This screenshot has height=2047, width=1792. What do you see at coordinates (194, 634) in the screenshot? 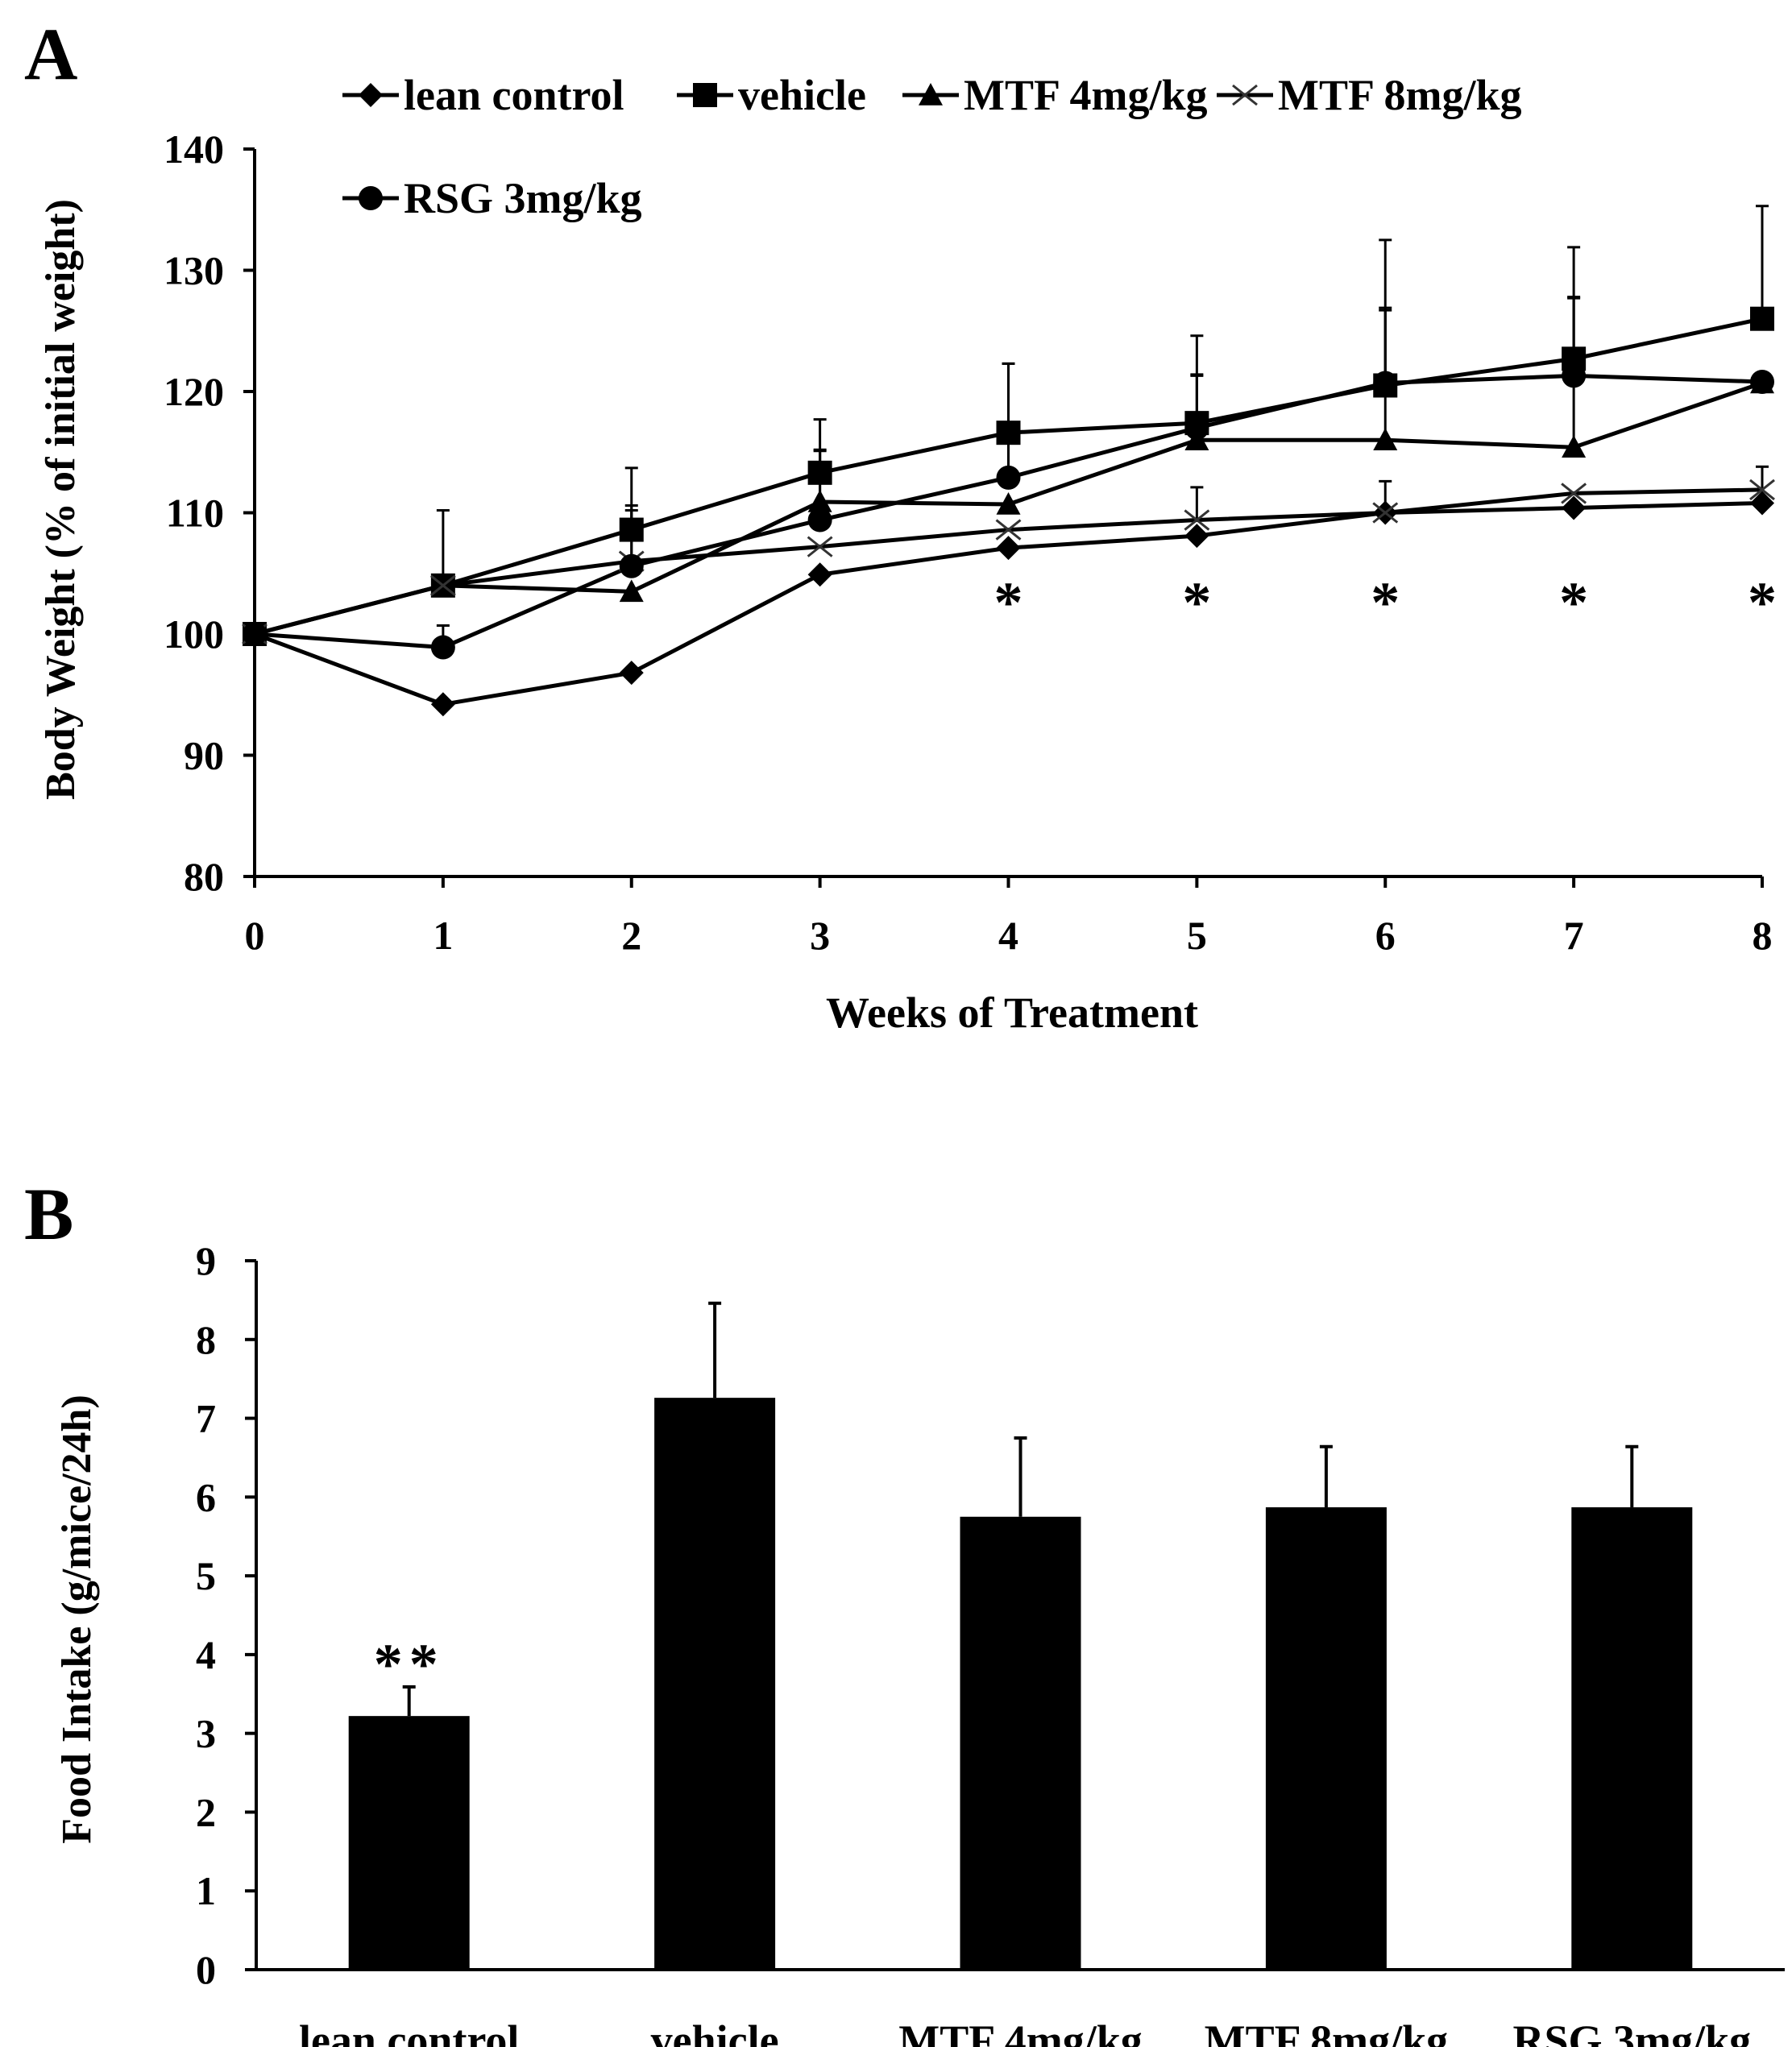
I see `panel-a-y-tick-label: 100` at bounding box center [194, 634].